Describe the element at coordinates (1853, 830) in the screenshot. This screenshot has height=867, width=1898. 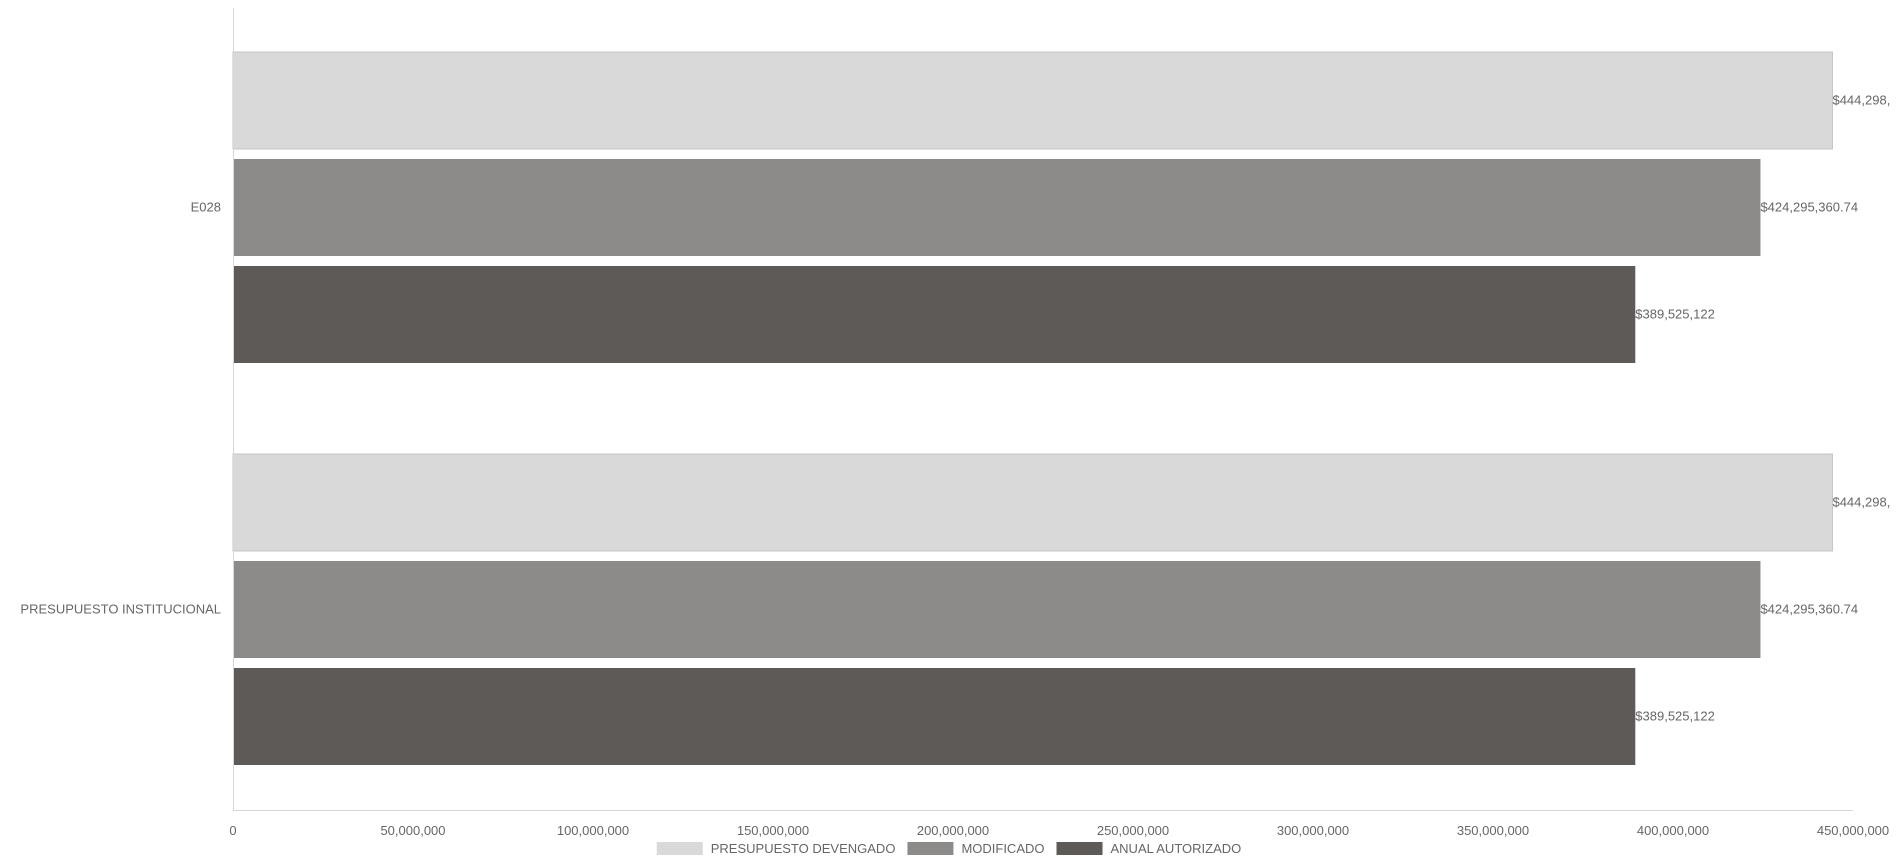
I see `x-tick-label-10: 450,000,000` at that location.